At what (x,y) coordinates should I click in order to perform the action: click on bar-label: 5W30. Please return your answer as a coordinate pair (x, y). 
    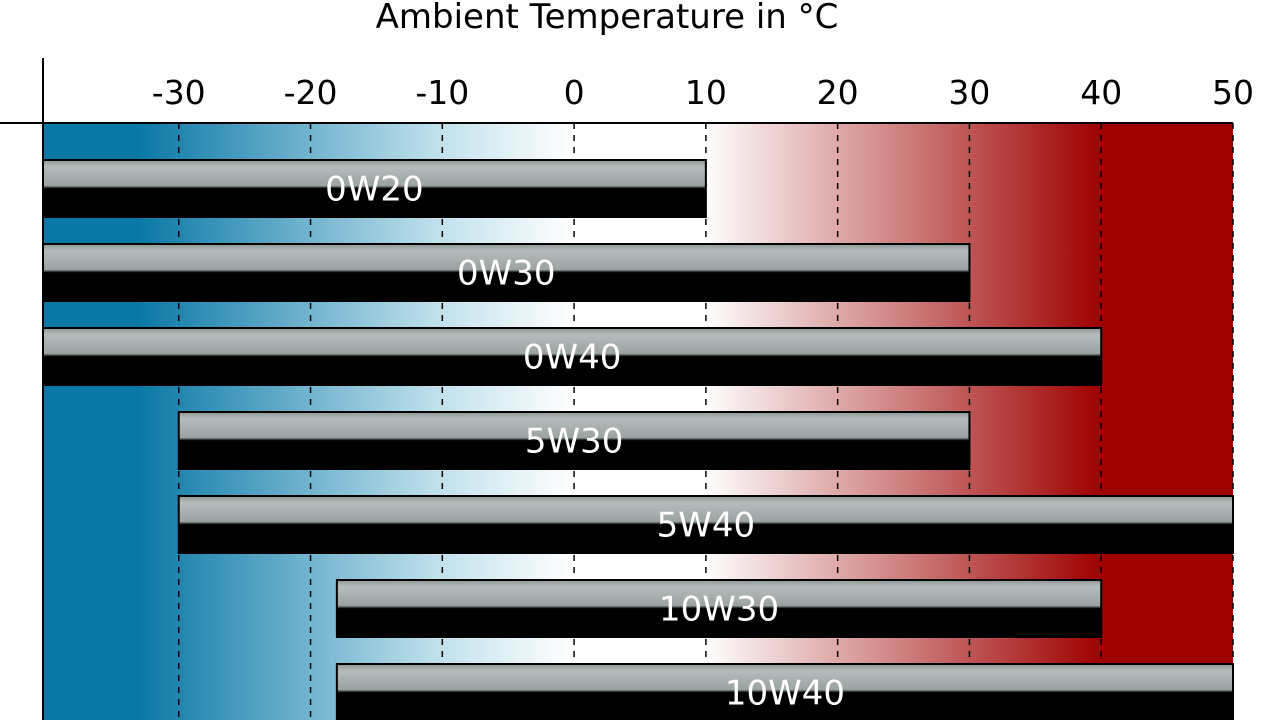
    Looking at the image, I should click on (574, 442).